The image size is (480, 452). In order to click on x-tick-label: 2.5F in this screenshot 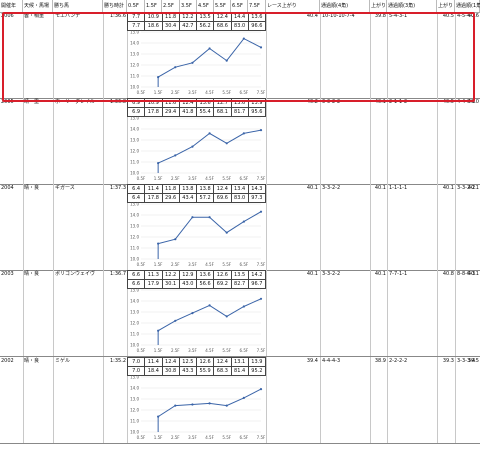, I will do `click(175, 178)`.